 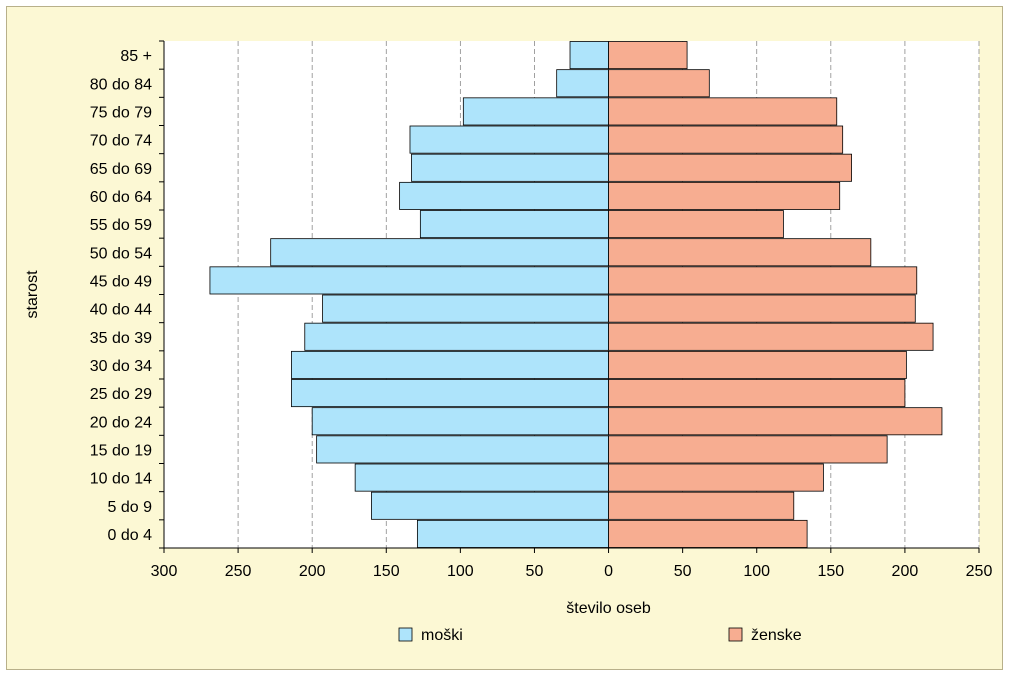 I want to click on y-tick-label: 35 do 39, so click(x=121, y=338).